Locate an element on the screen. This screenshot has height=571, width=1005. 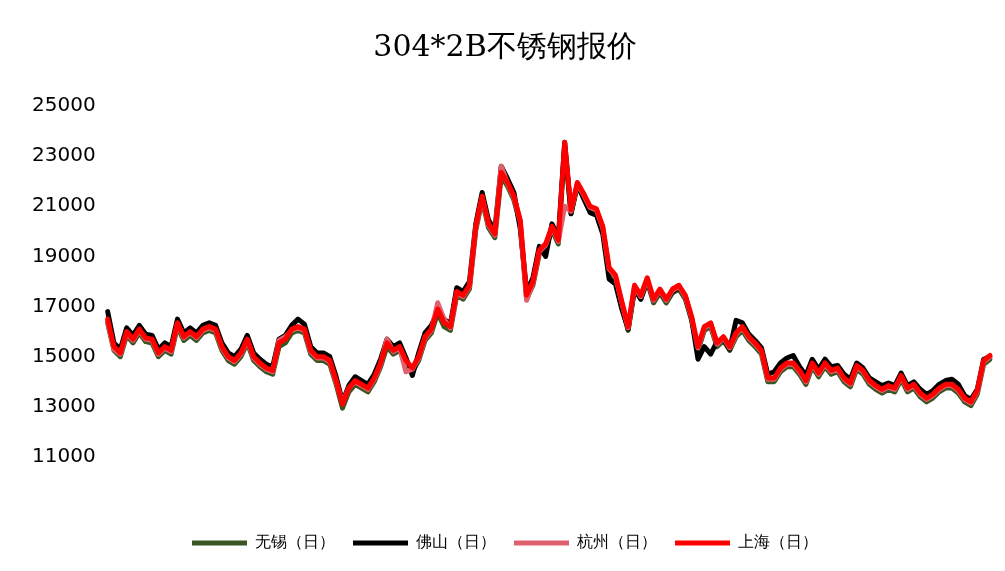
legend-label: 佛山（日） is located at coordinates (456, 542).